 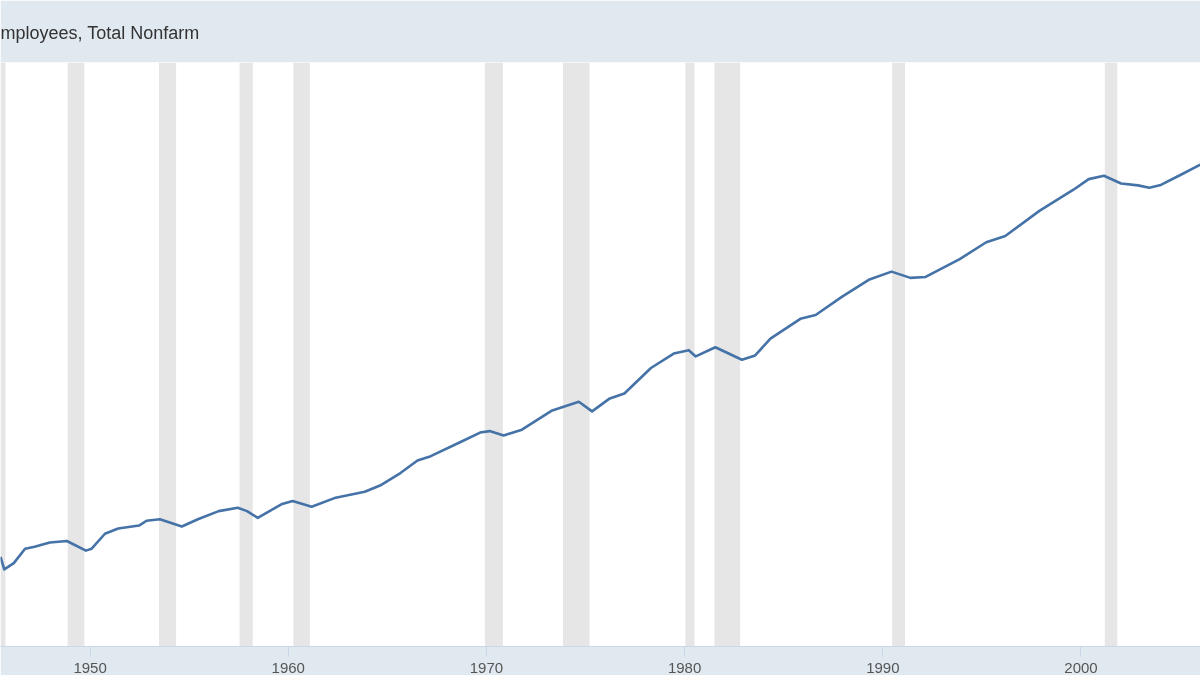 I want to click on x-tick-label: 2000, so click(x=1081, y=666).